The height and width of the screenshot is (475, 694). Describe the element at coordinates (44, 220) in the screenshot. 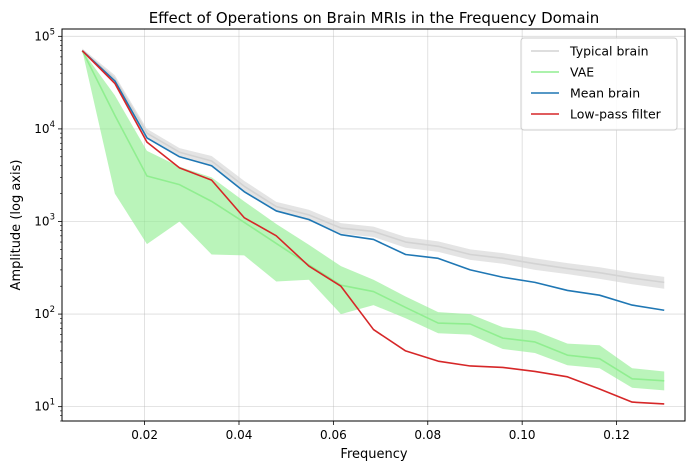

I see `y-tick-label: 10³` at that location.